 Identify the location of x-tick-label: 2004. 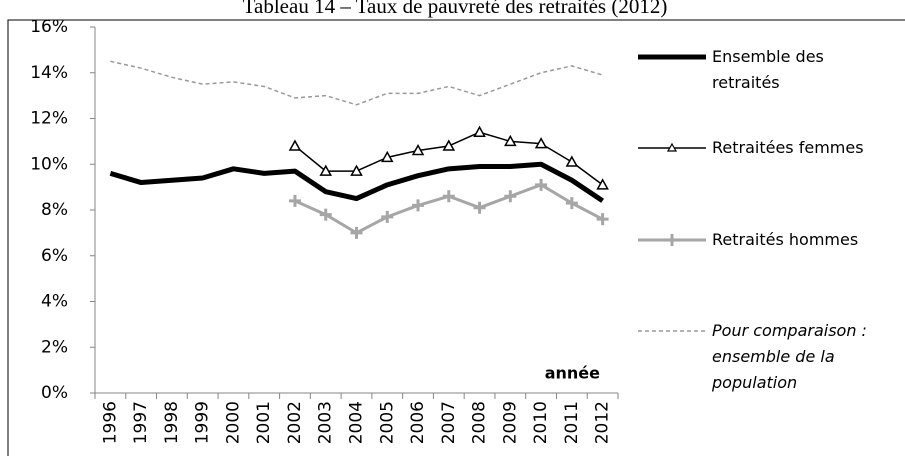
(357, 422).